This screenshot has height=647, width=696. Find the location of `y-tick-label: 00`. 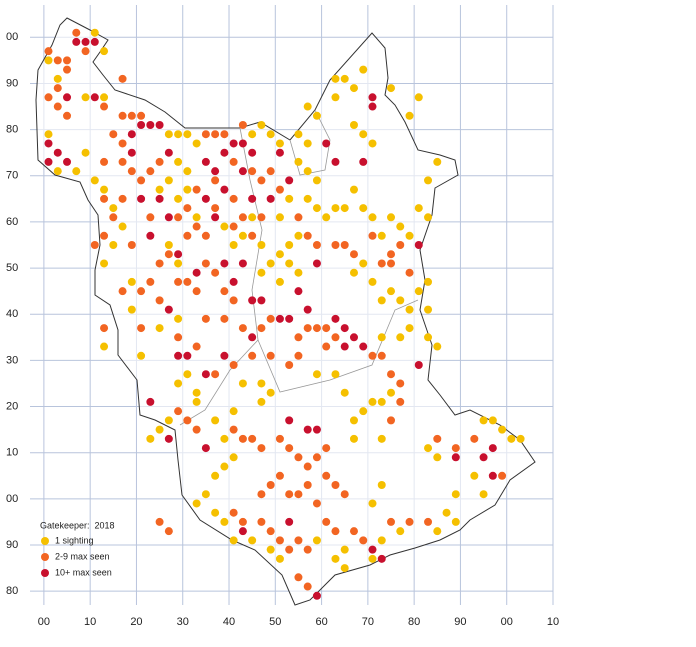

y-tick-label: 00 is located at coordinates (12, 499).